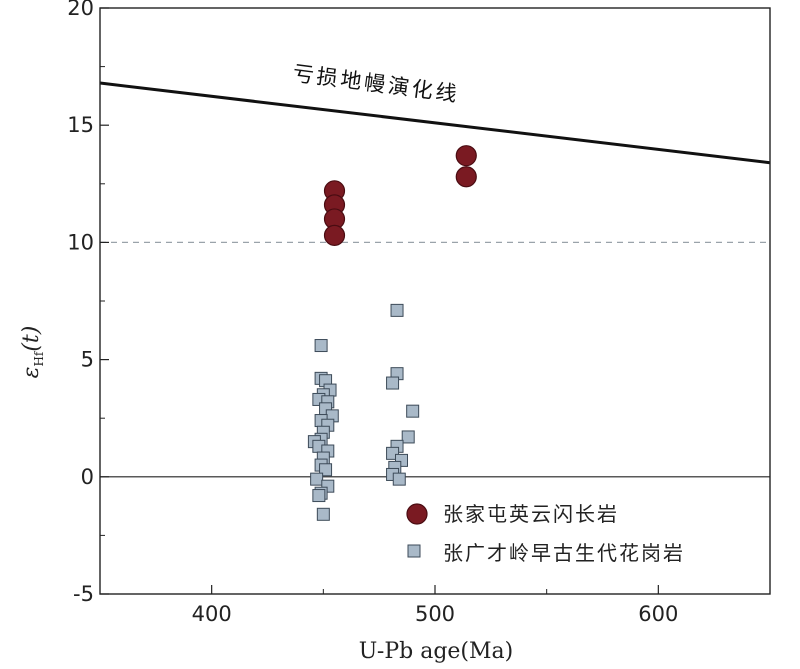 The image size is (800, 669). I want to click on y-axis-title-subscript: Hf, so click(39, 358).